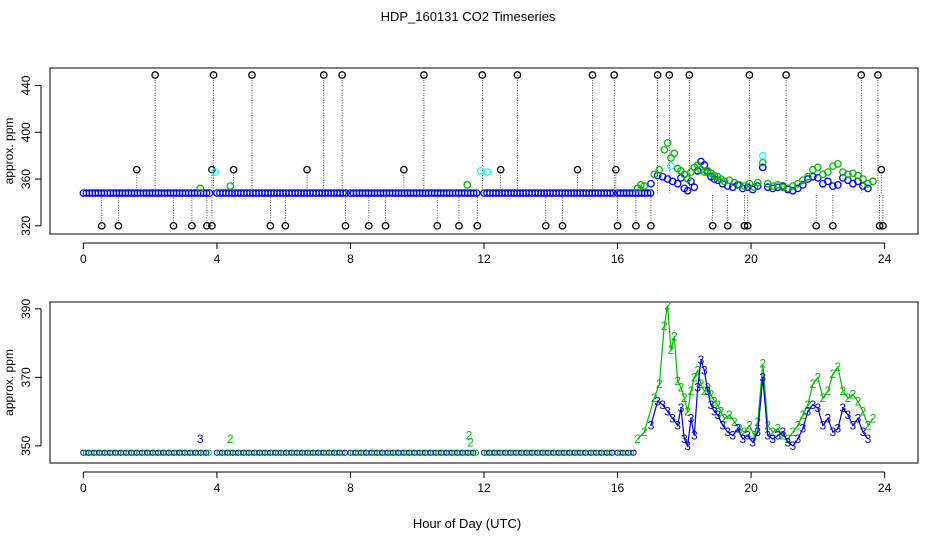 The width and height of the screenshot is (936, 540). What do you see at coordinates (217, 488) in the screenshot?
I see `x-tick-label: 4` at bounding box center [217, 488].